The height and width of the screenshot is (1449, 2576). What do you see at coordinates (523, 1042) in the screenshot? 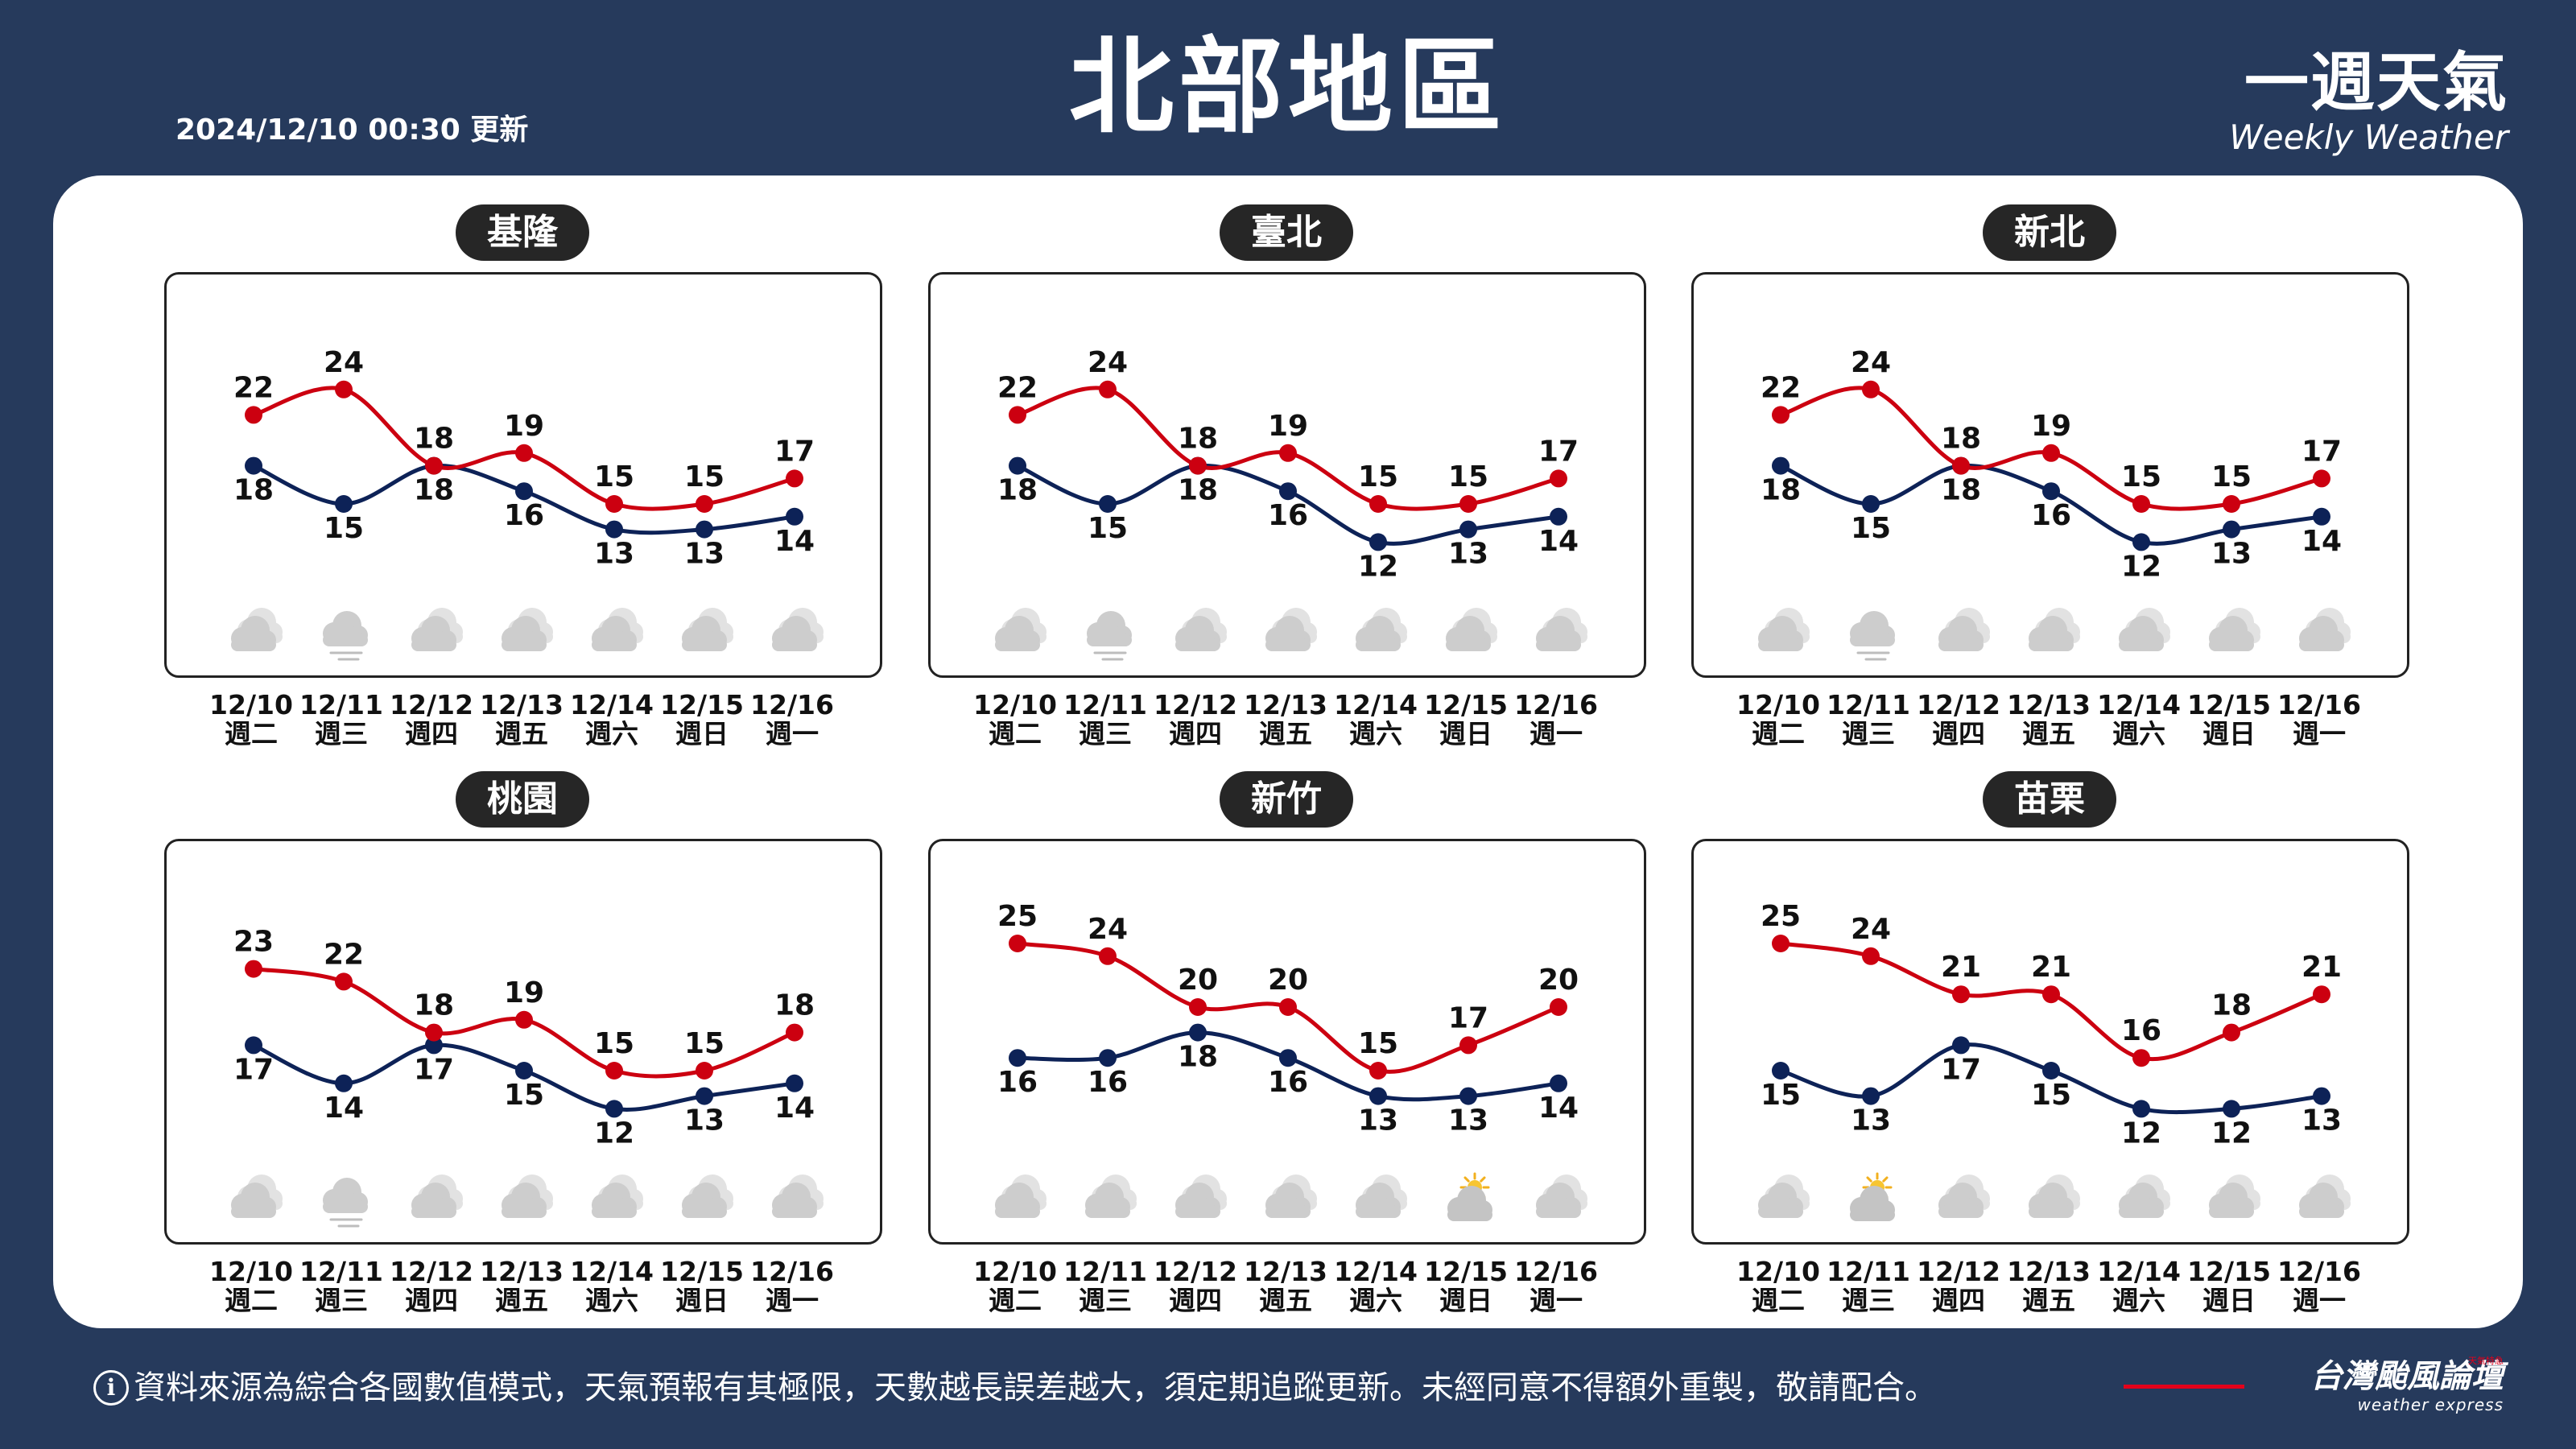
I see `chart-frame: 17 14 17 15 12 13 14 23 22 18 19 15 15 18` at bounding box center [523, 1042].